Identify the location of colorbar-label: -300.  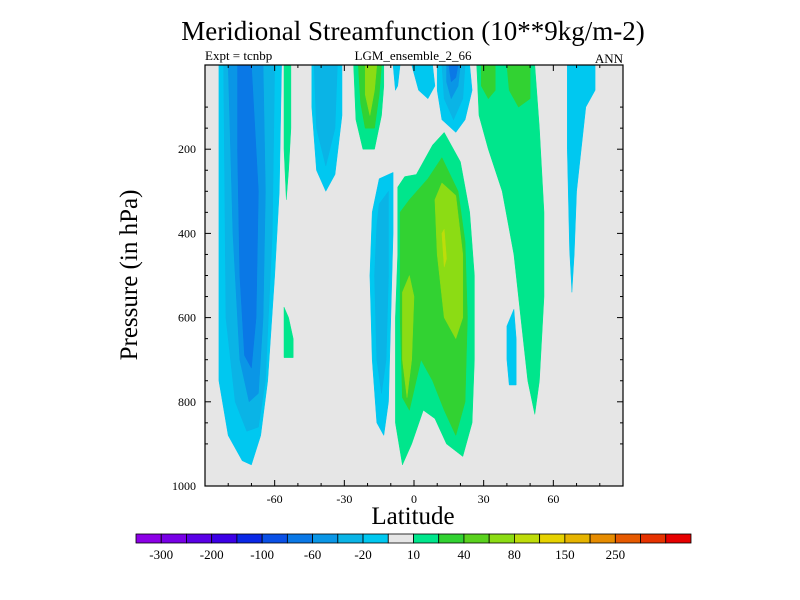
(161, 554).